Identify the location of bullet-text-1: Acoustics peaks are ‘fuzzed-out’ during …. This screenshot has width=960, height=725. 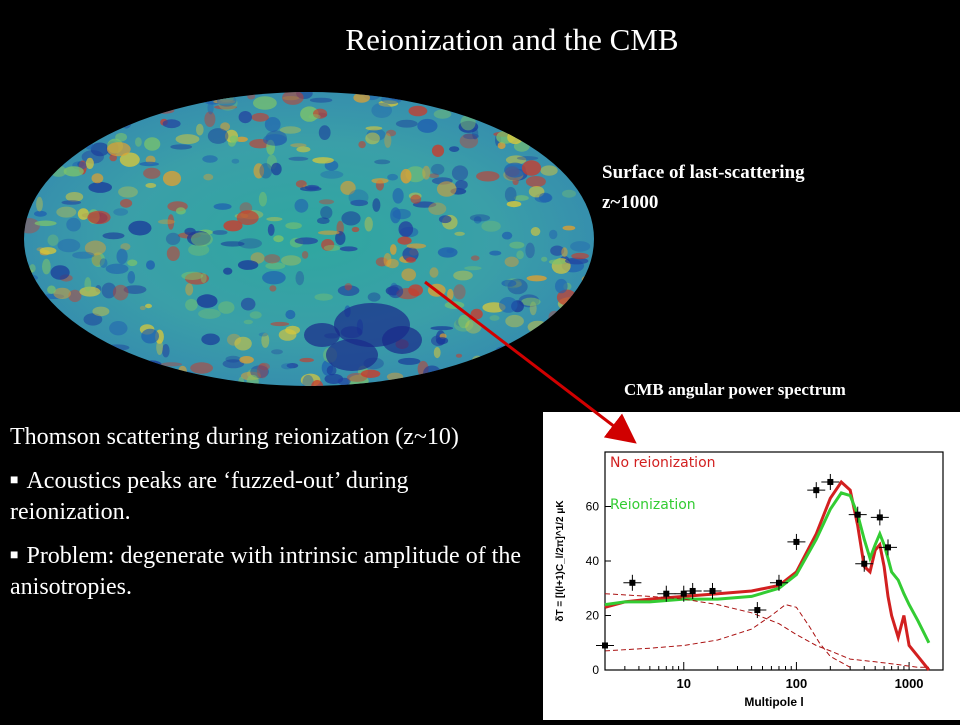
(209, 496).